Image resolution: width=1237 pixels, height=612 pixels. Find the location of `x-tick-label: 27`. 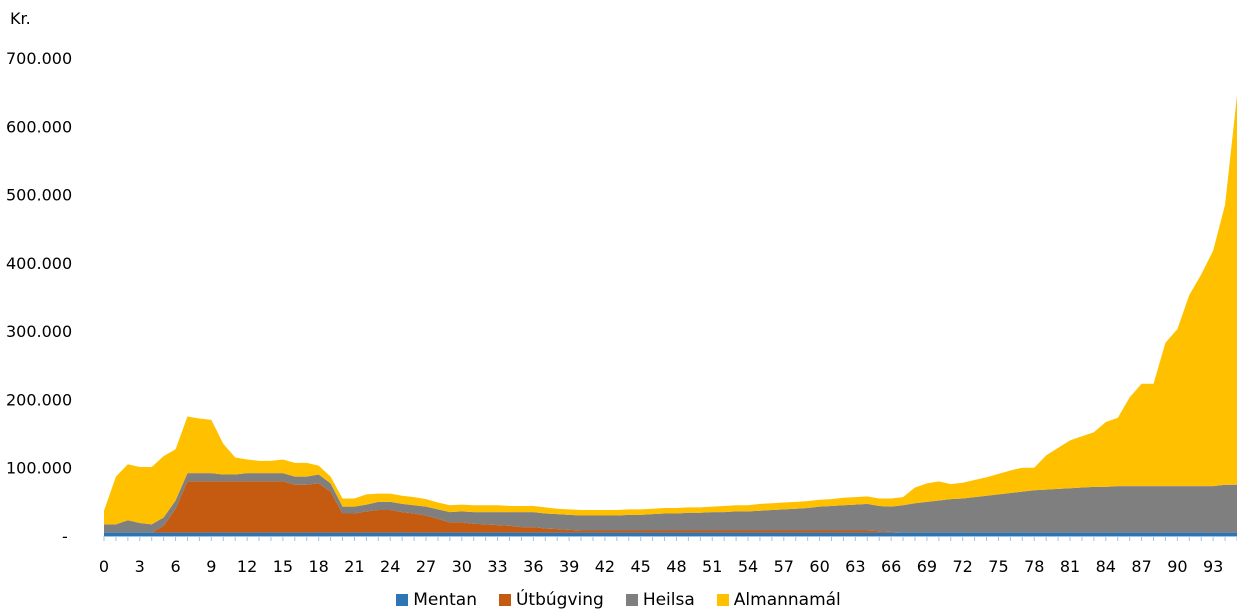

x-tick-label: 27 is located at coordinates (426, 566).